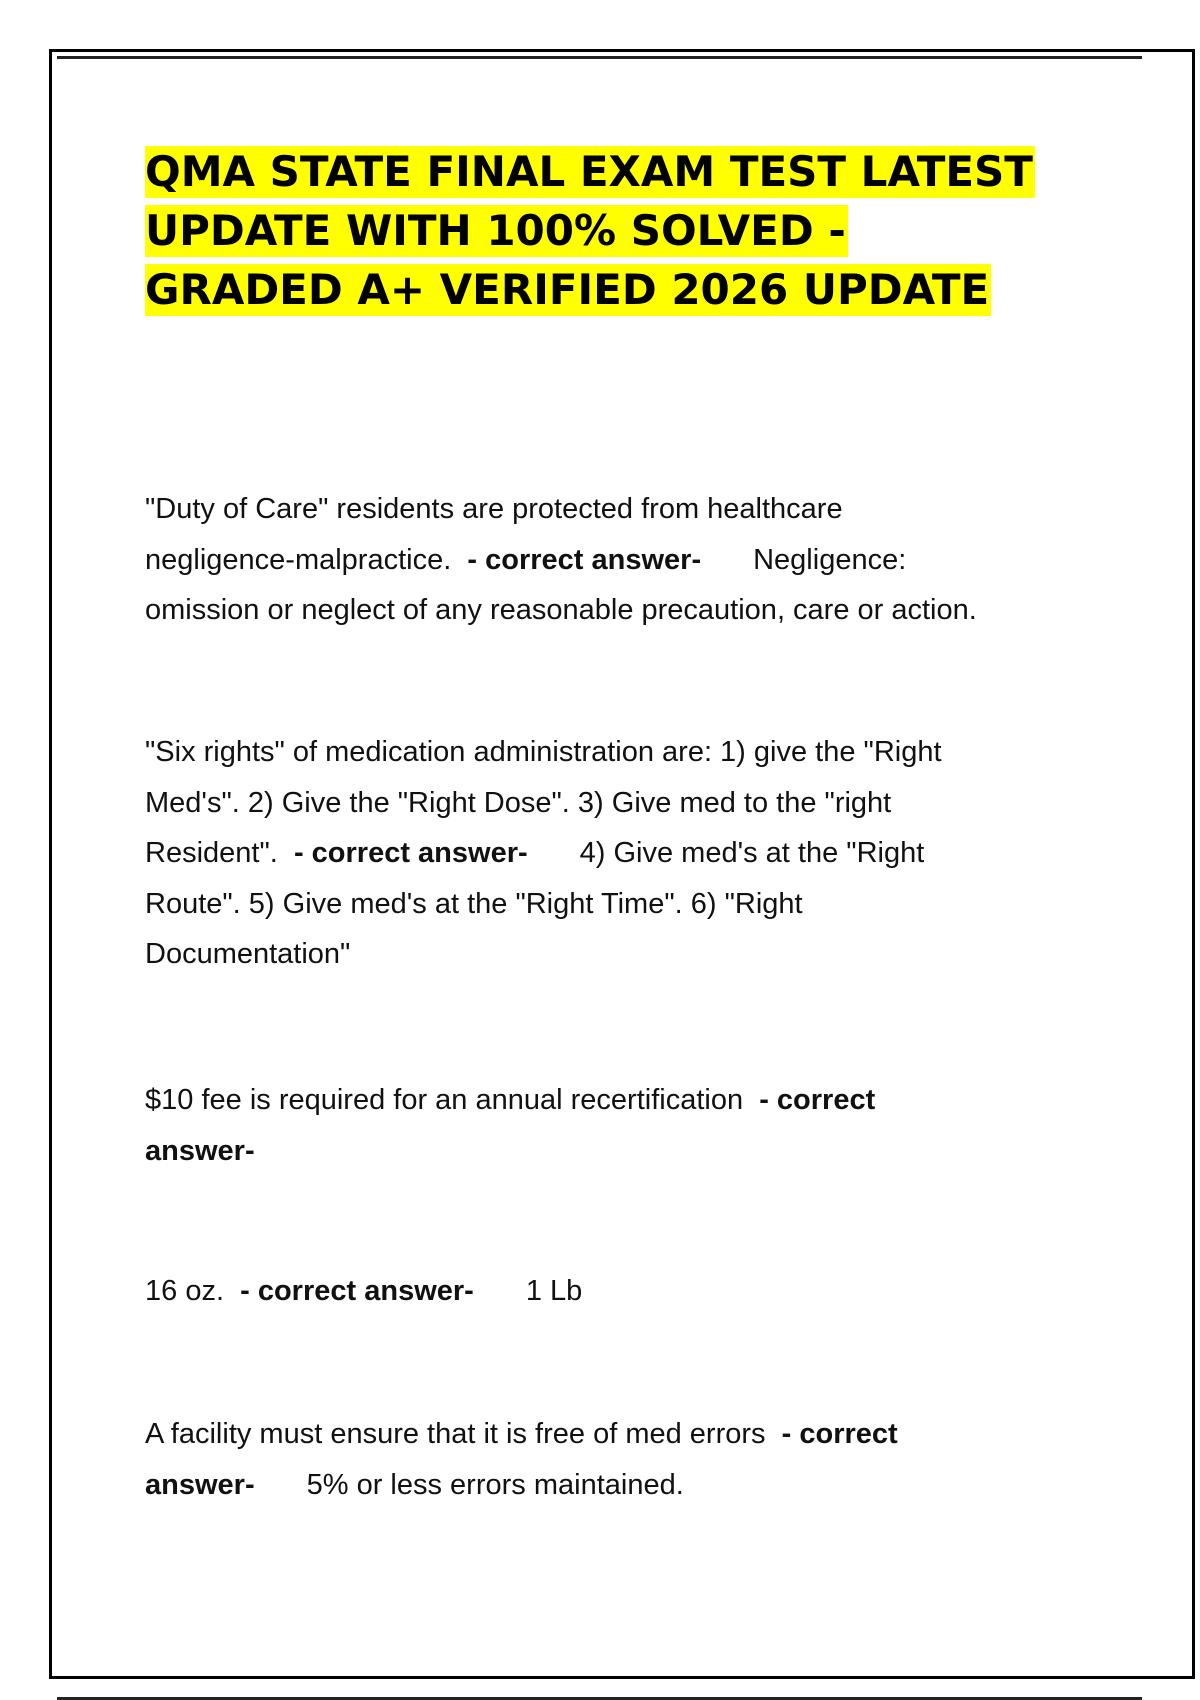 This screenshot has height=1700, width=1200. Describe the element at coordinates (298, 559) in the screenshot. I see `question-text: negligence-malpractice.` at that location.